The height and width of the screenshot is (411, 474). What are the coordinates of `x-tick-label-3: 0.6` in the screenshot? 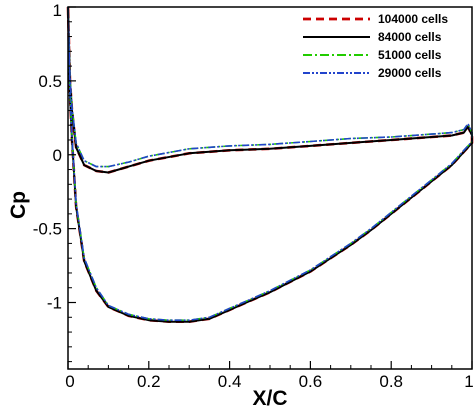 It's located at (311, 381).